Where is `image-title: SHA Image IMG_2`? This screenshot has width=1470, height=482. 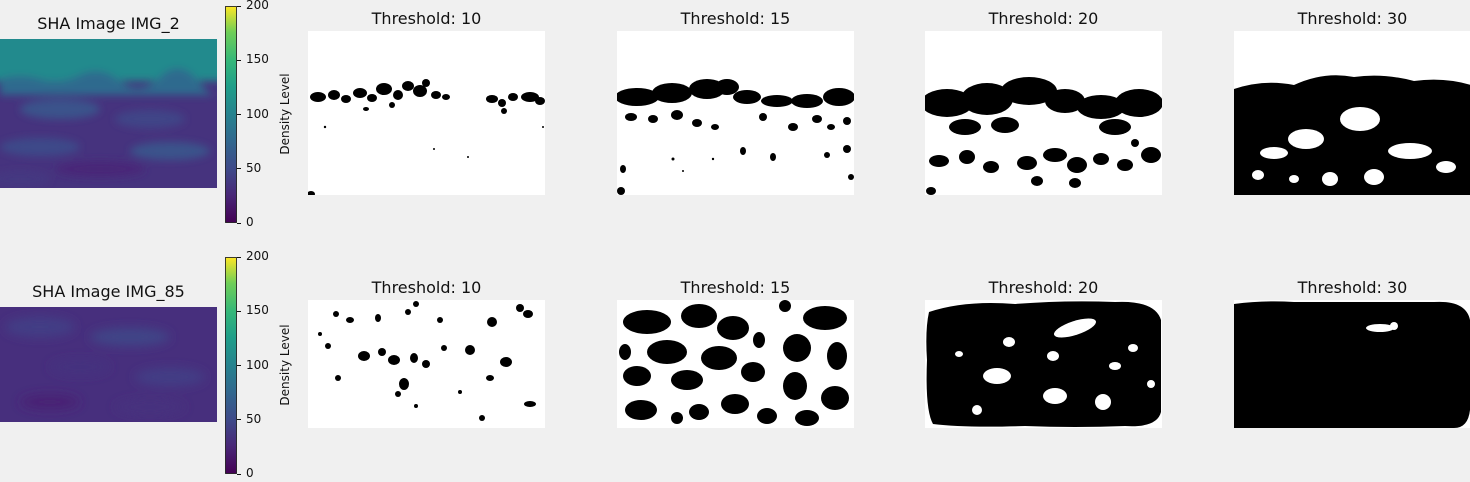
image-title: SHA Image IMG_2 is located at coordinates (108, 23).